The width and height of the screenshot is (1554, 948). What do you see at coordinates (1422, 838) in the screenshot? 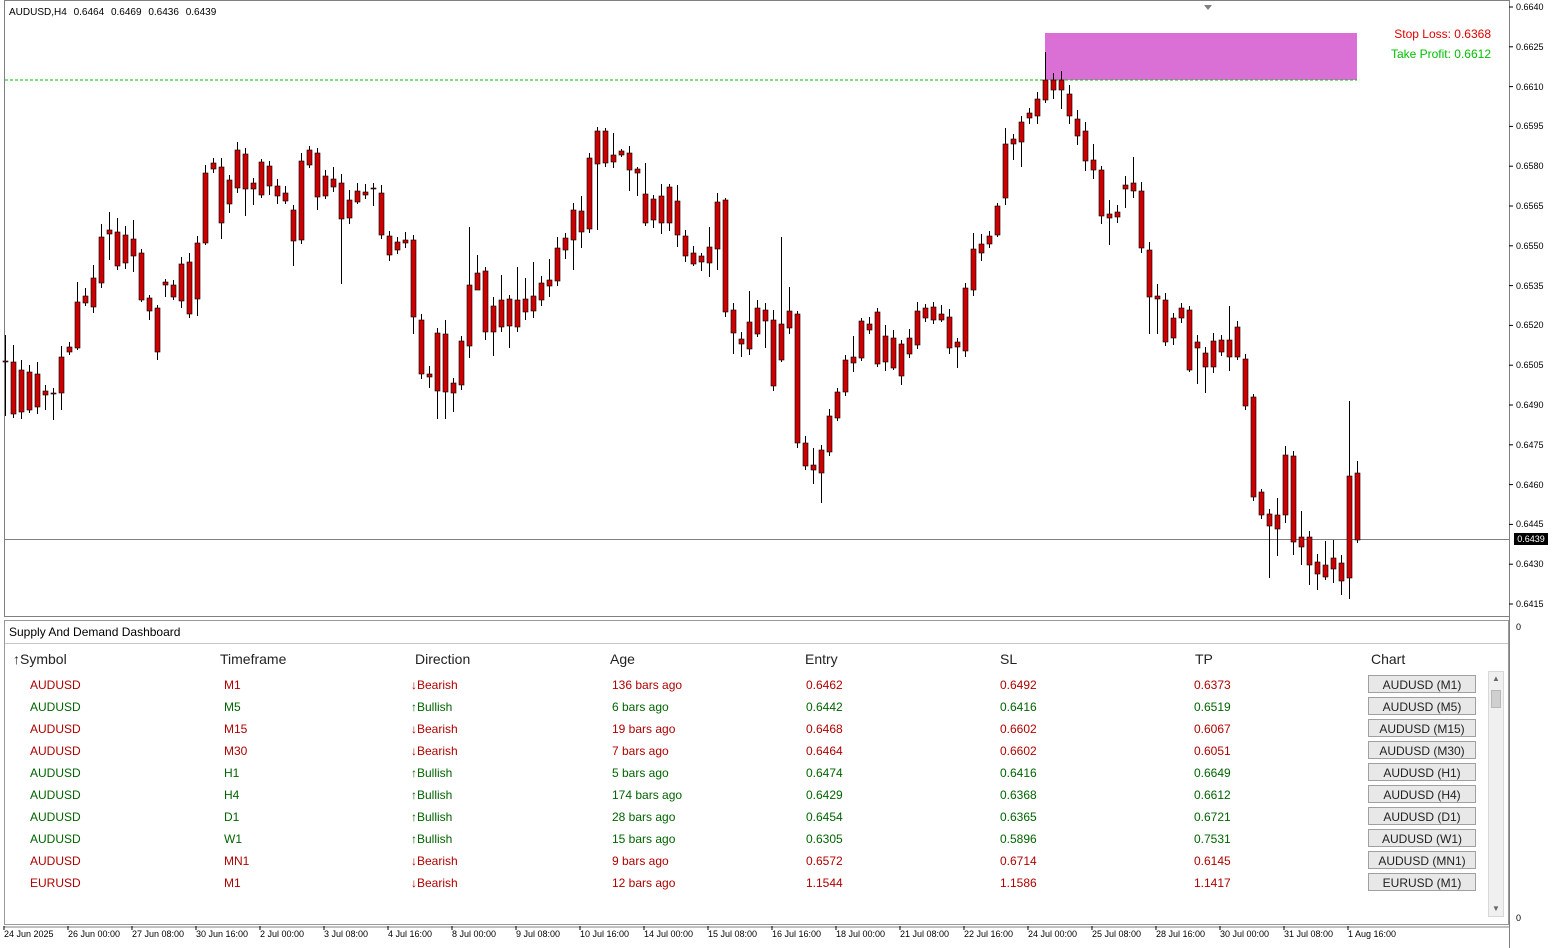
I see `open-chart-button: AUDUSD (W1)` at bounding box center [1422, 838].